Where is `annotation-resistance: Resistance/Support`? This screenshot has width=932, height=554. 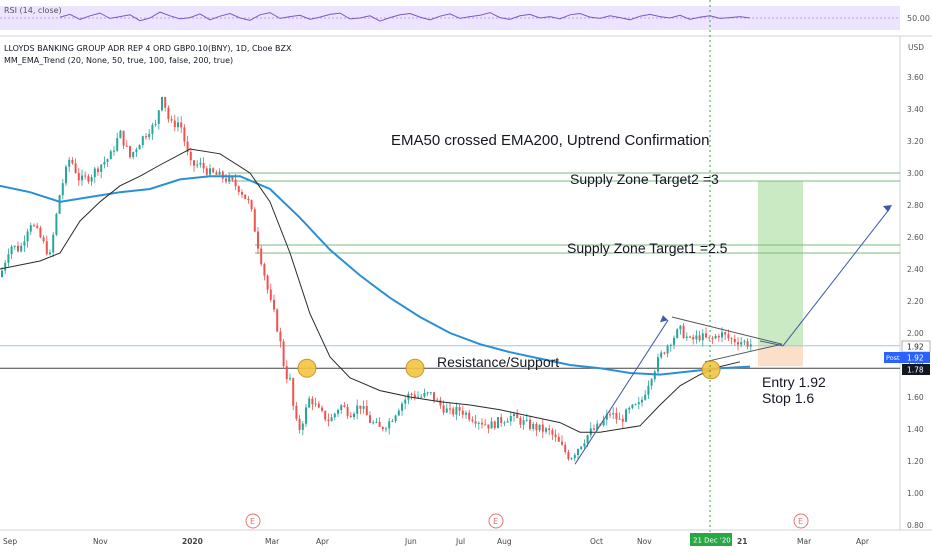 annotation-resistance: Resistance/Support is located at coordinates (498, 362).